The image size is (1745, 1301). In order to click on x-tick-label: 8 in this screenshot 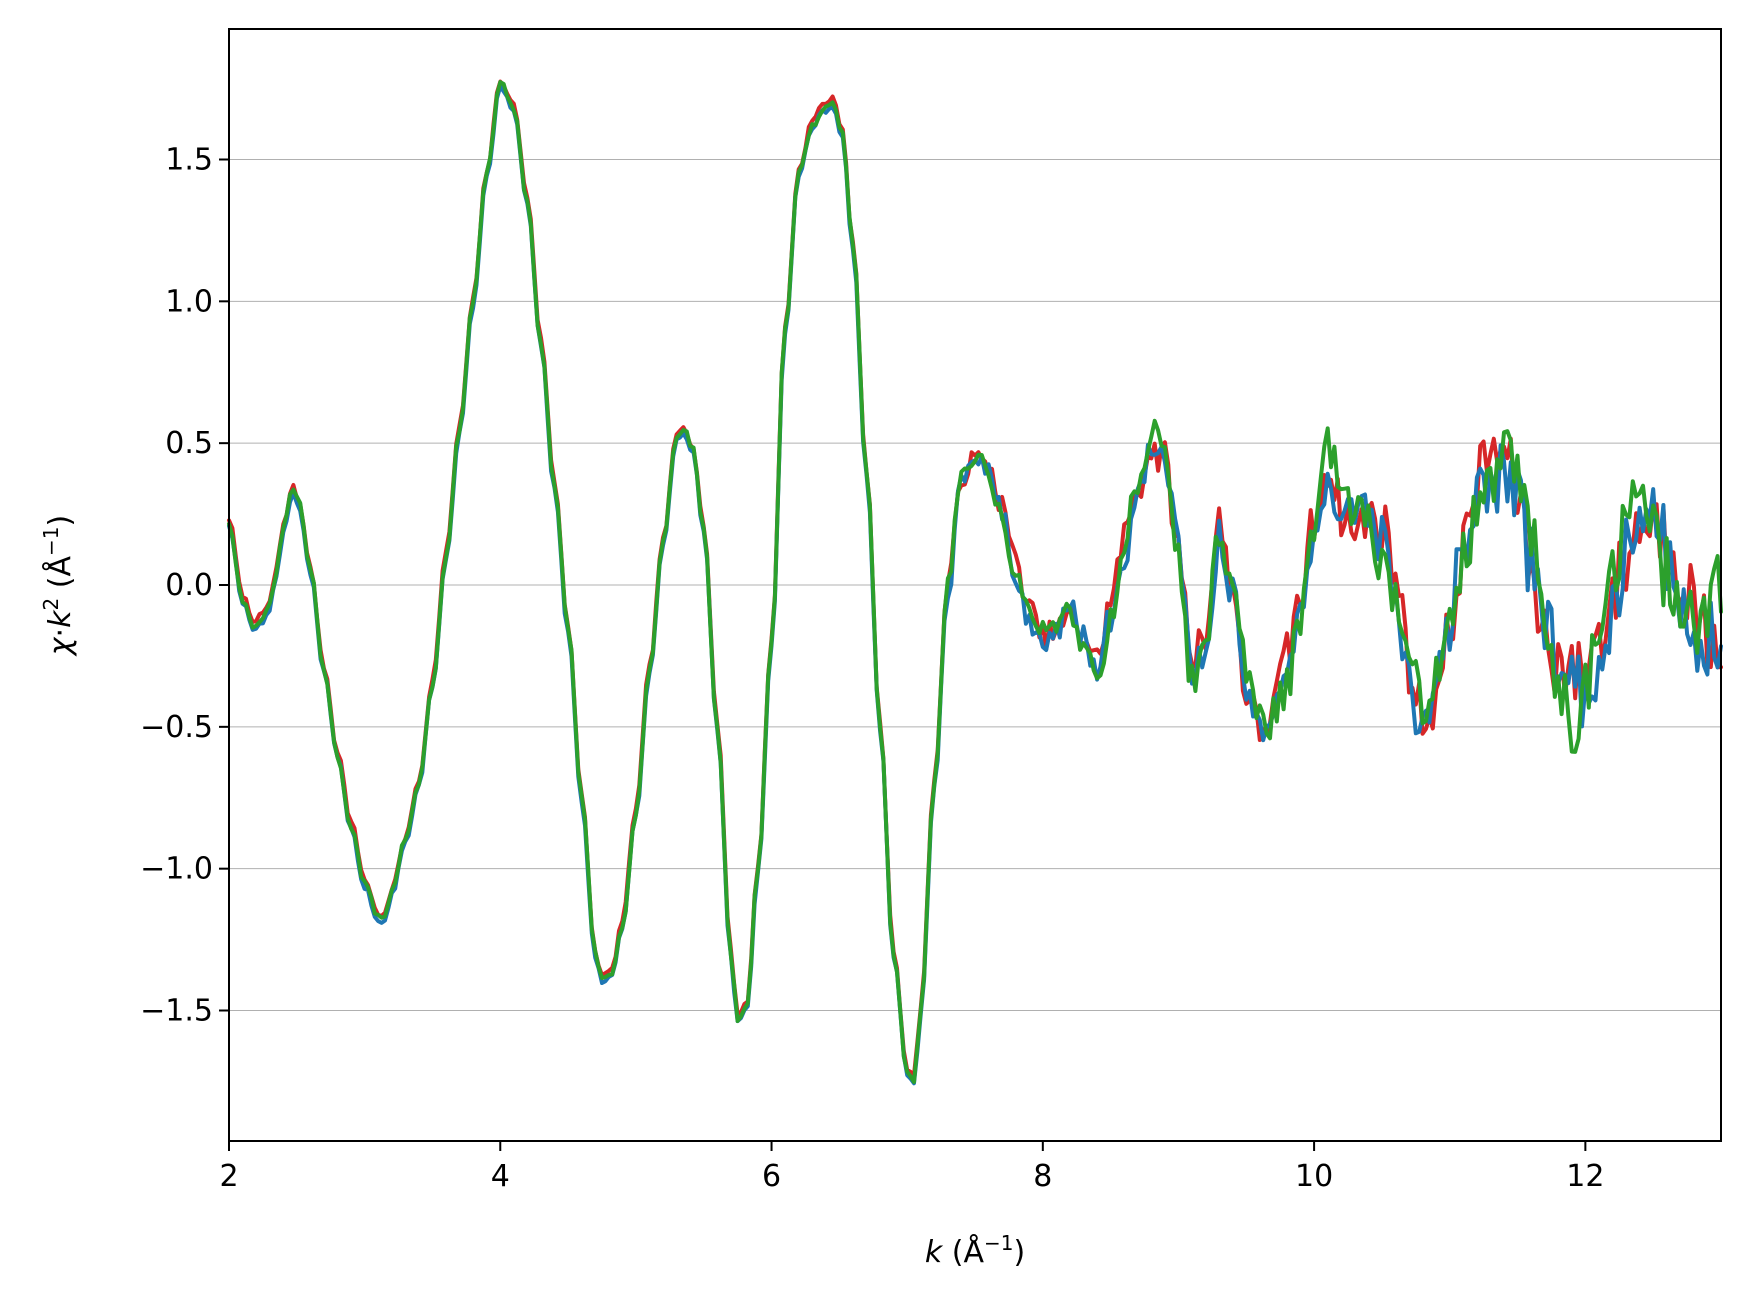, I will do `click(1042, 1176)`.